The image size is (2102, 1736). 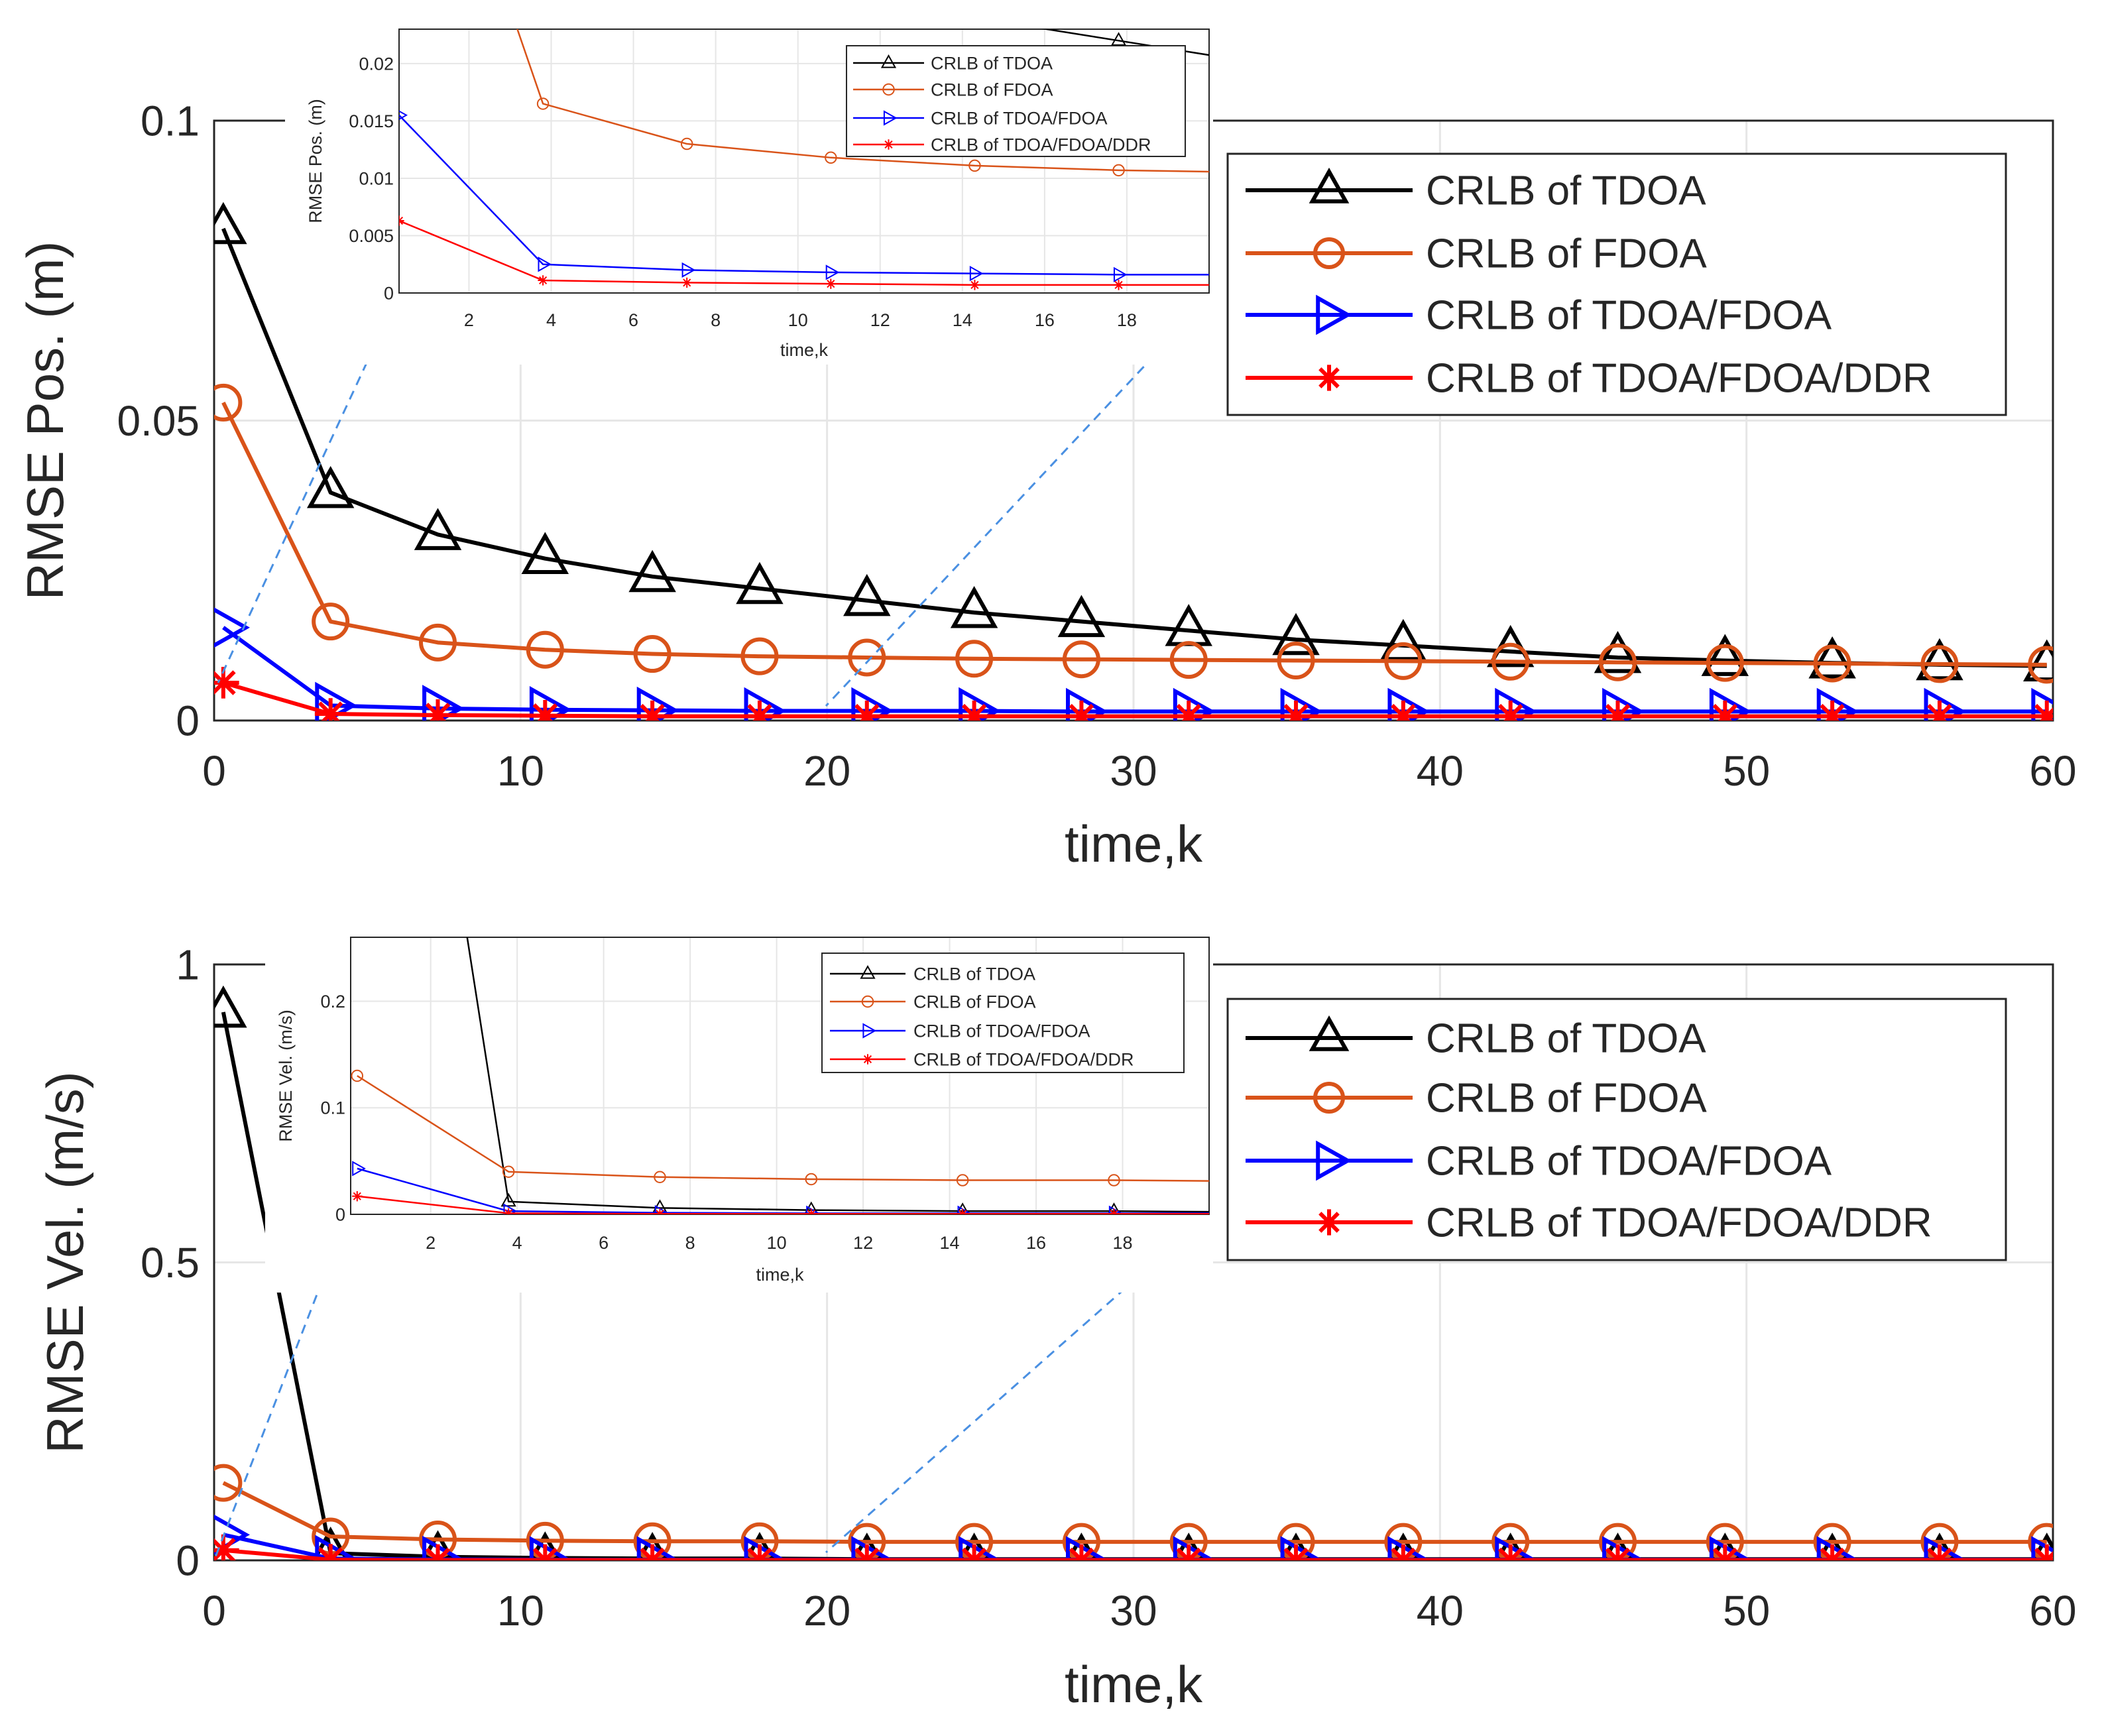 I want to click on y-tick-label: 0.1, so click(x=170, y=121).